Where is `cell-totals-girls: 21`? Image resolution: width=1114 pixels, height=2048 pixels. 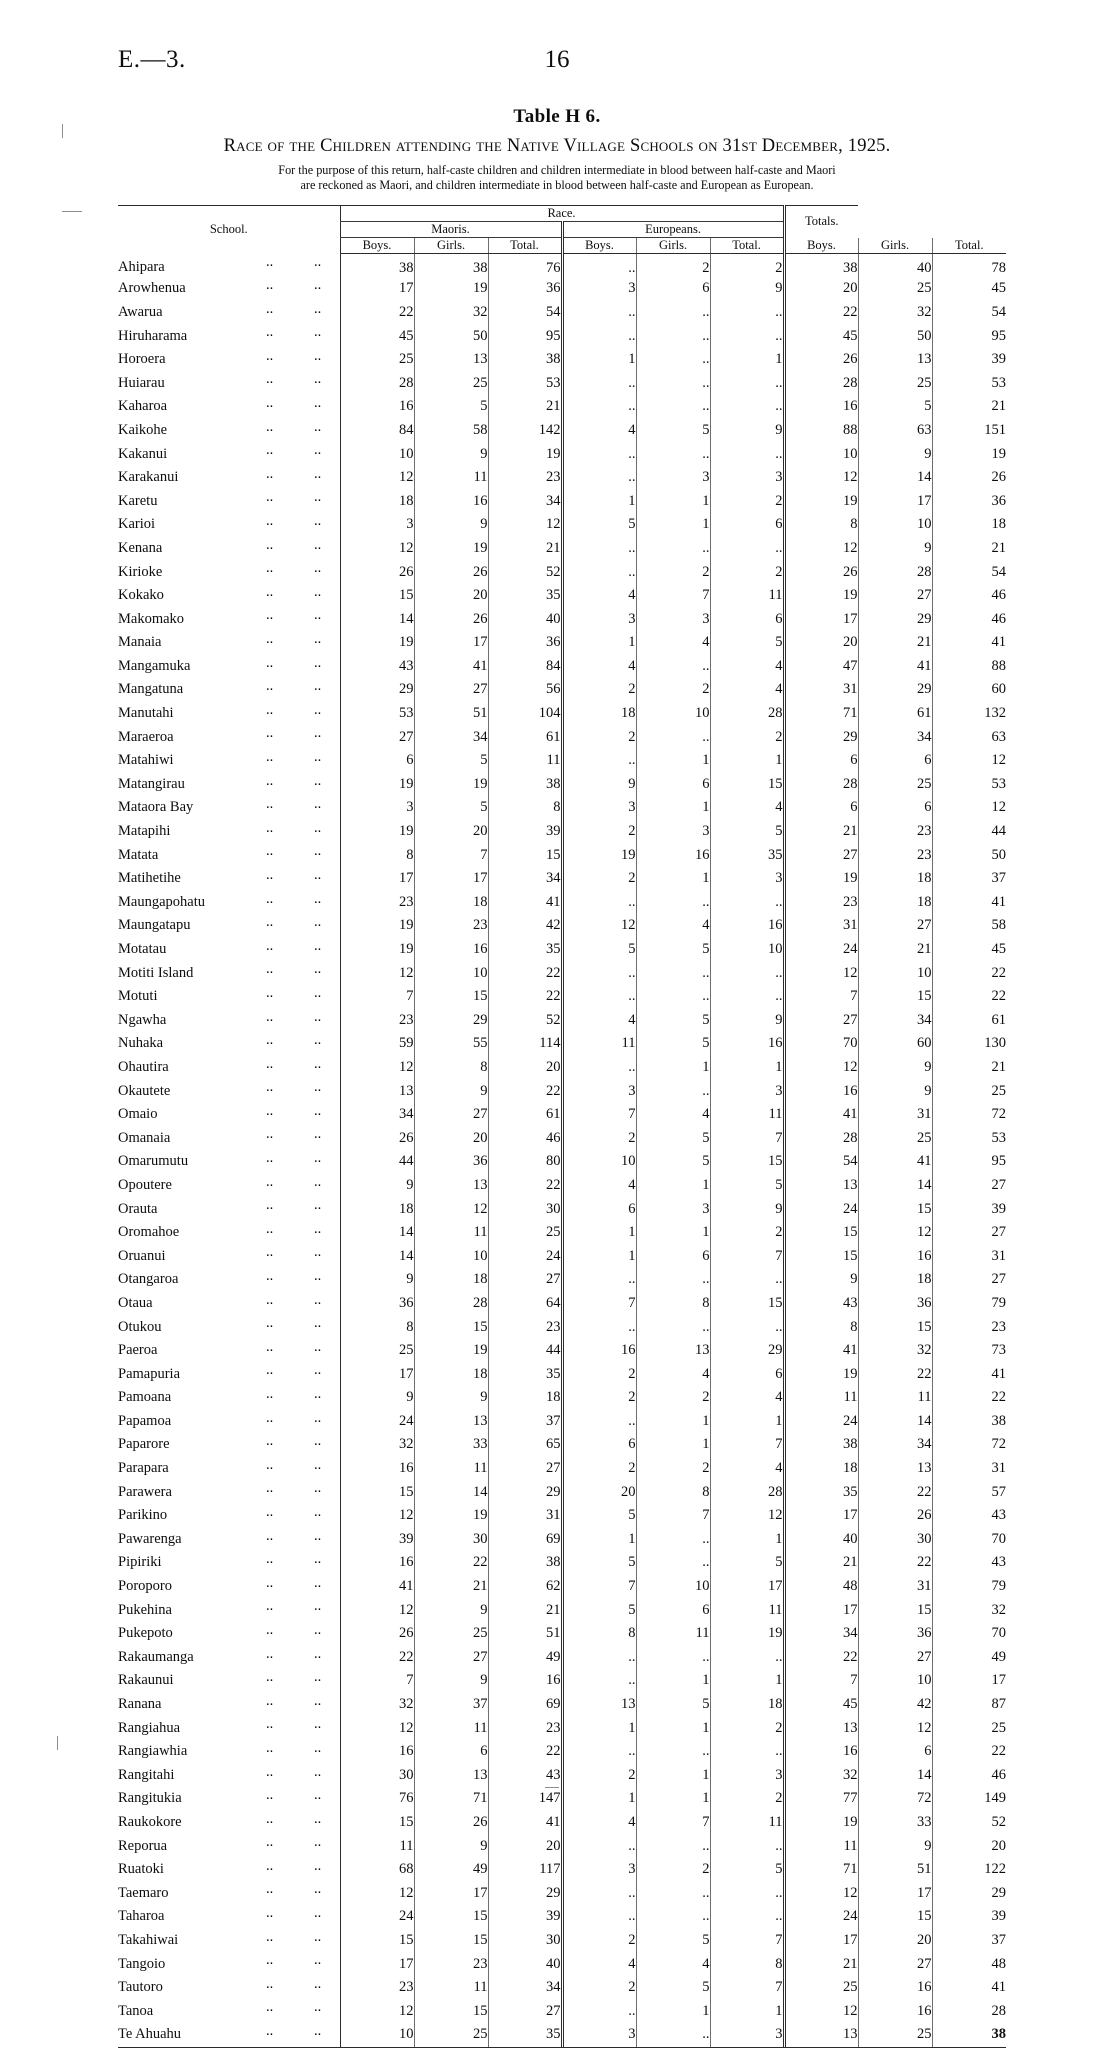 cell-totals-girls: 21 is located at coordinates (895, 643).